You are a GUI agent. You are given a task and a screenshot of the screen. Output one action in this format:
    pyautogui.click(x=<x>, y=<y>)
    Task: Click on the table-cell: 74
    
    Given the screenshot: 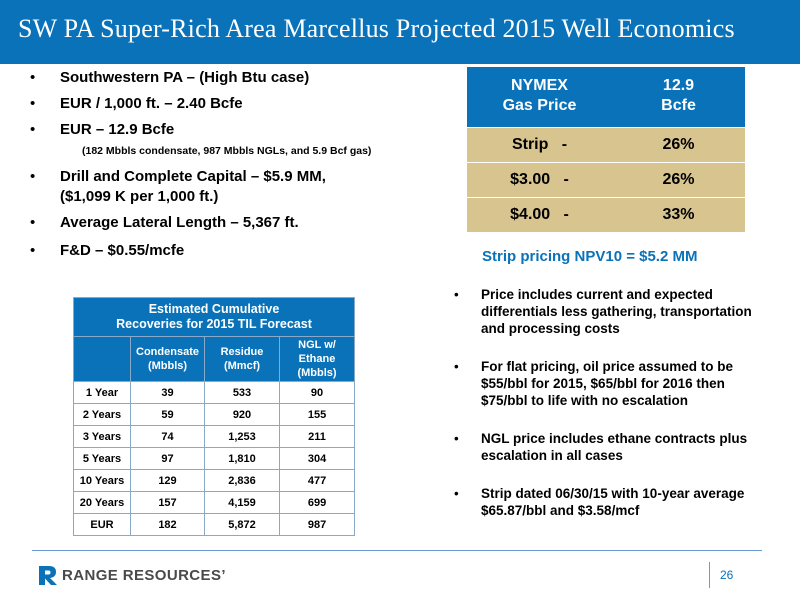 What is the action you would take?
    pyautogui.click(x=167, y=436)
    